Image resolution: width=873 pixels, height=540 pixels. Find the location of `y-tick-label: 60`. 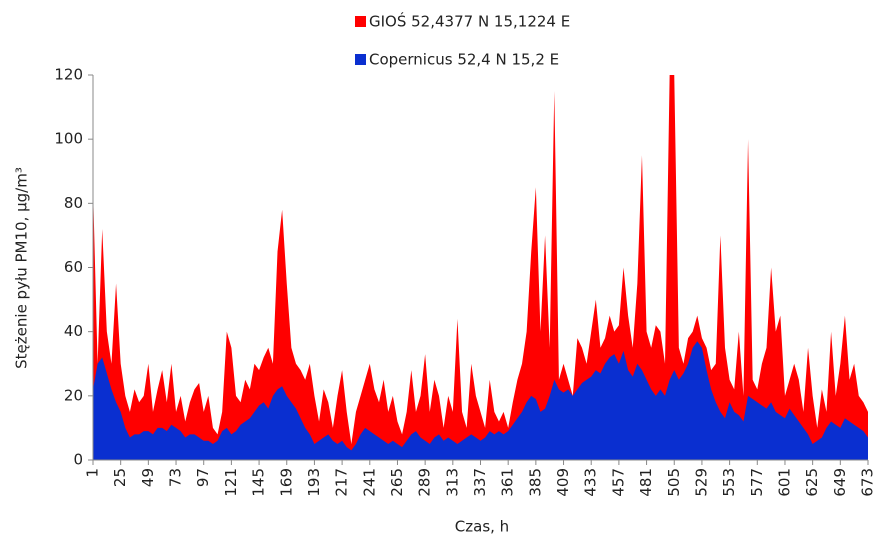

y-tick-label: 60 is located at coordinates (73, 267).